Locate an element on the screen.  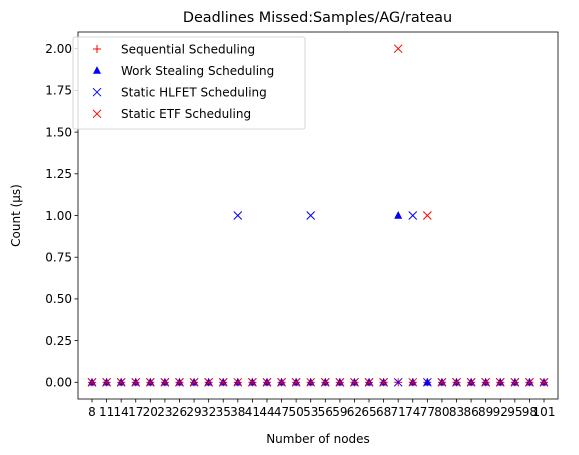
x-tick-label: 65 is located at coordinates (368, 412).